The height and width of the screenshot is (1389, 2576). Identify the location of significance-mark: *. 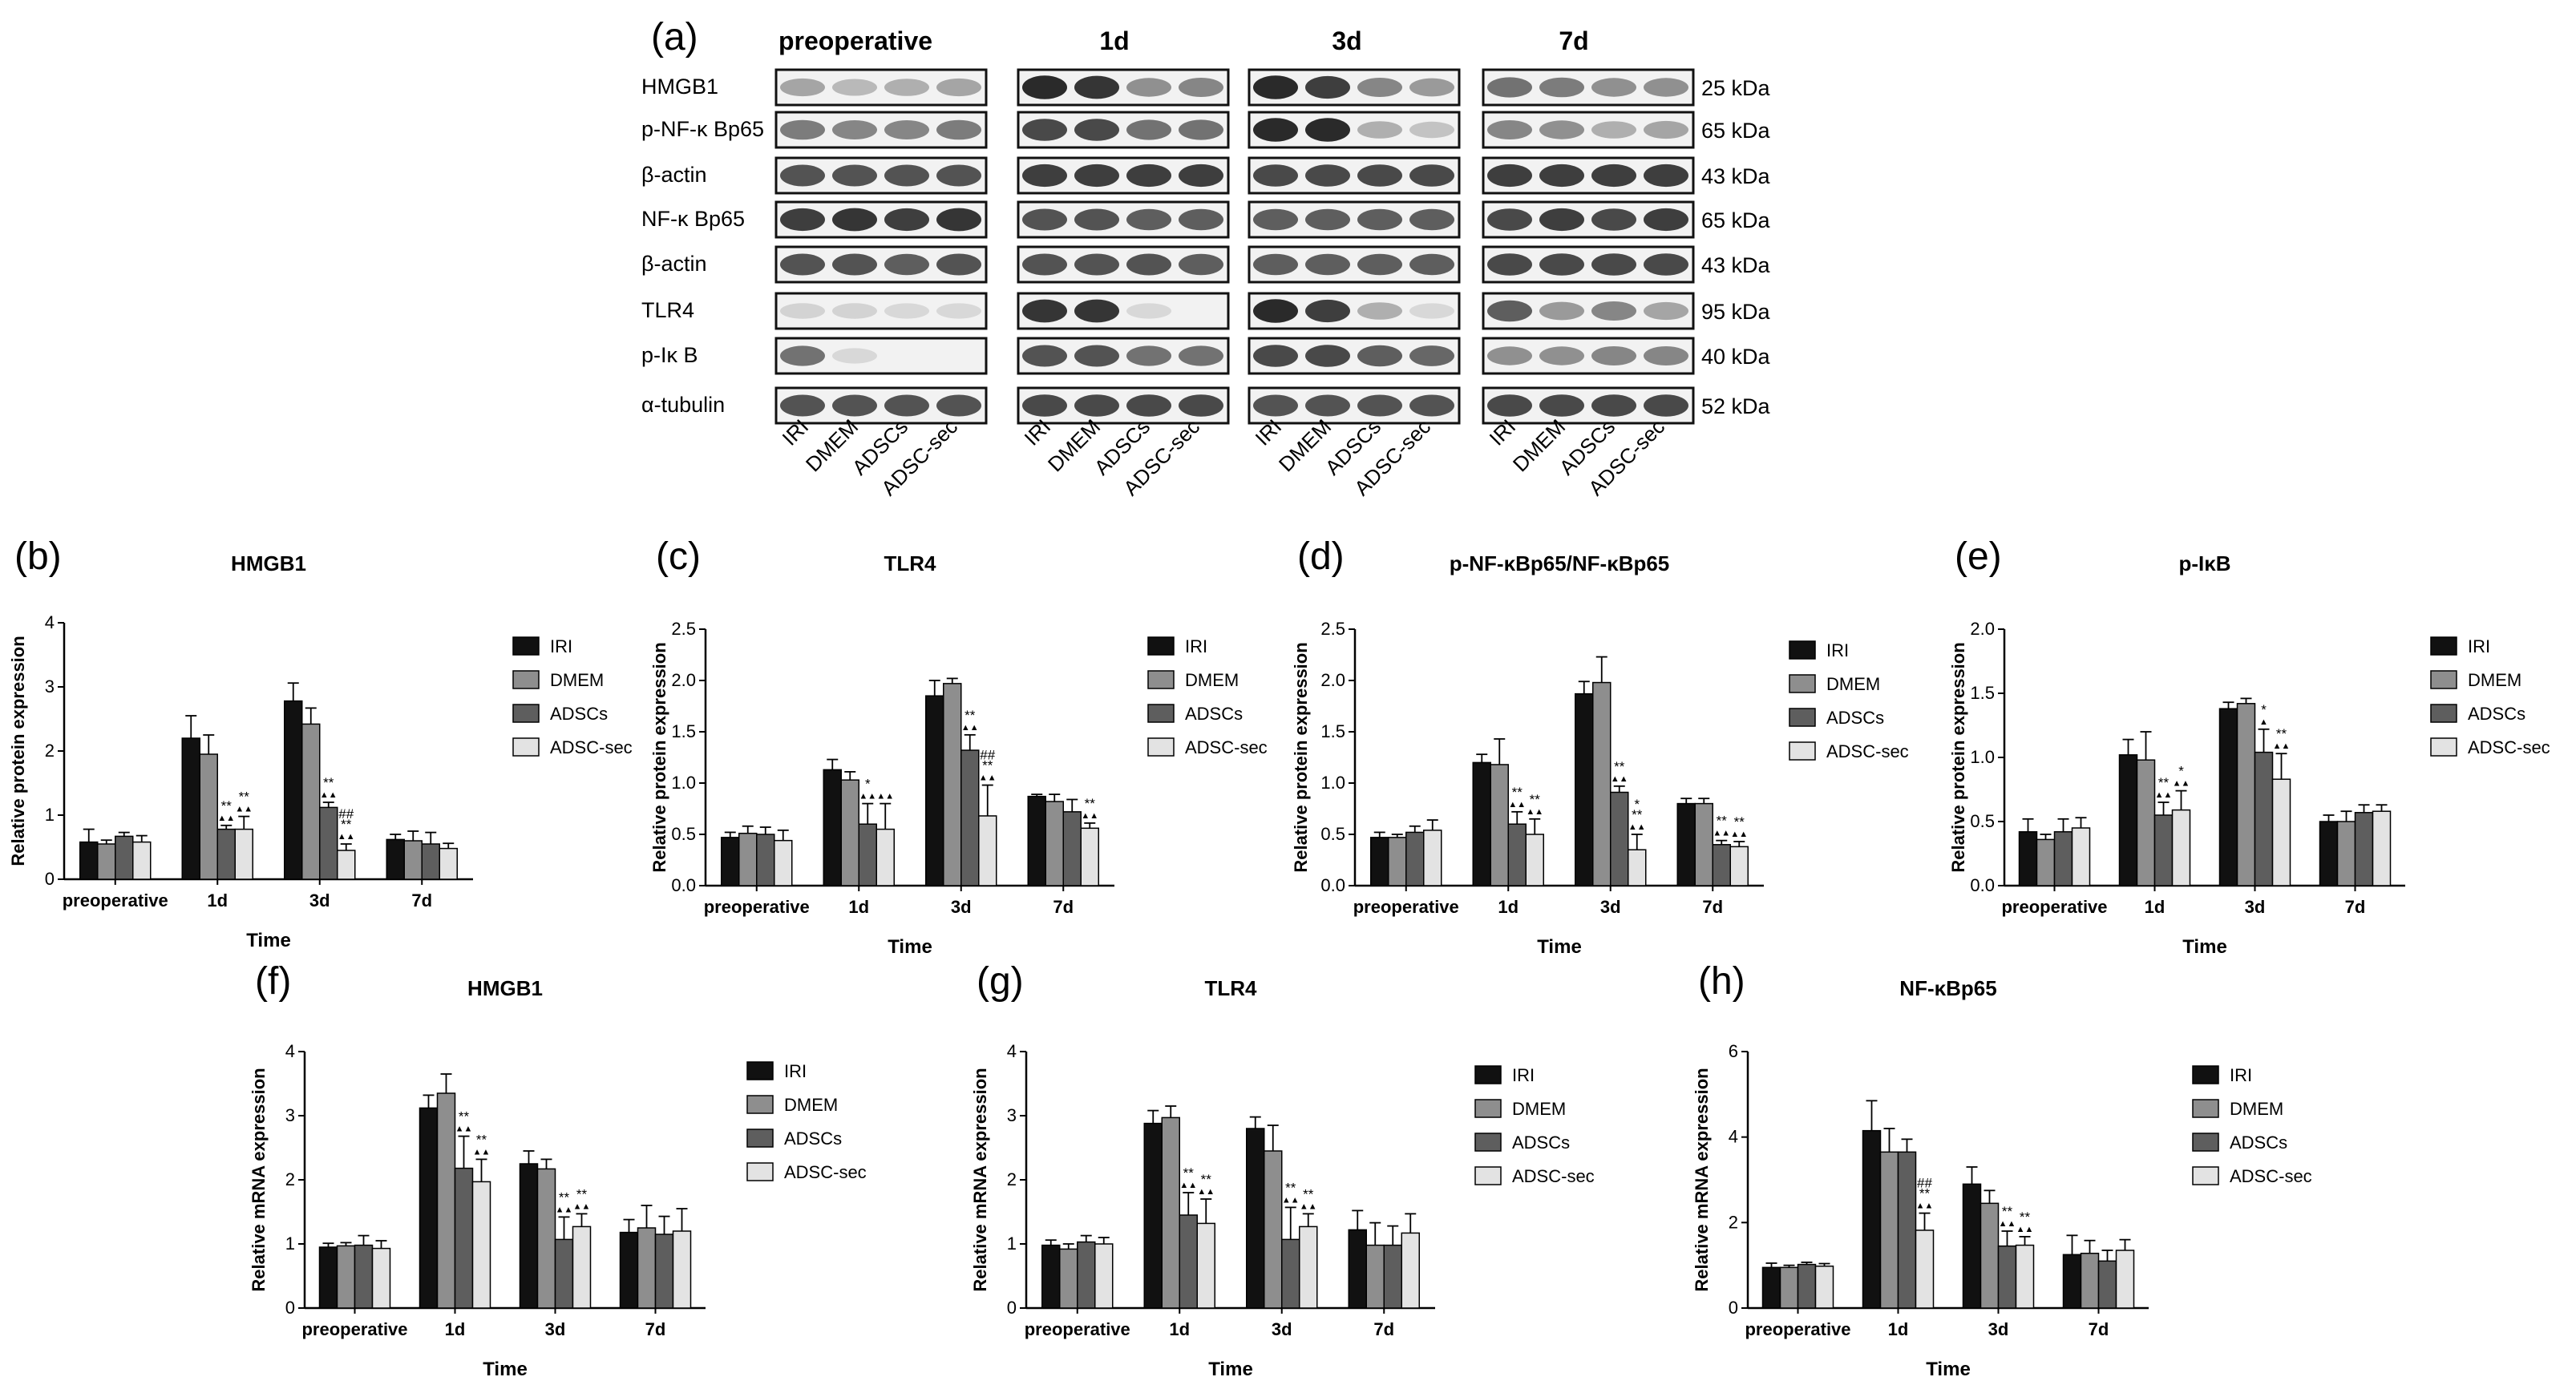
(868, 784).